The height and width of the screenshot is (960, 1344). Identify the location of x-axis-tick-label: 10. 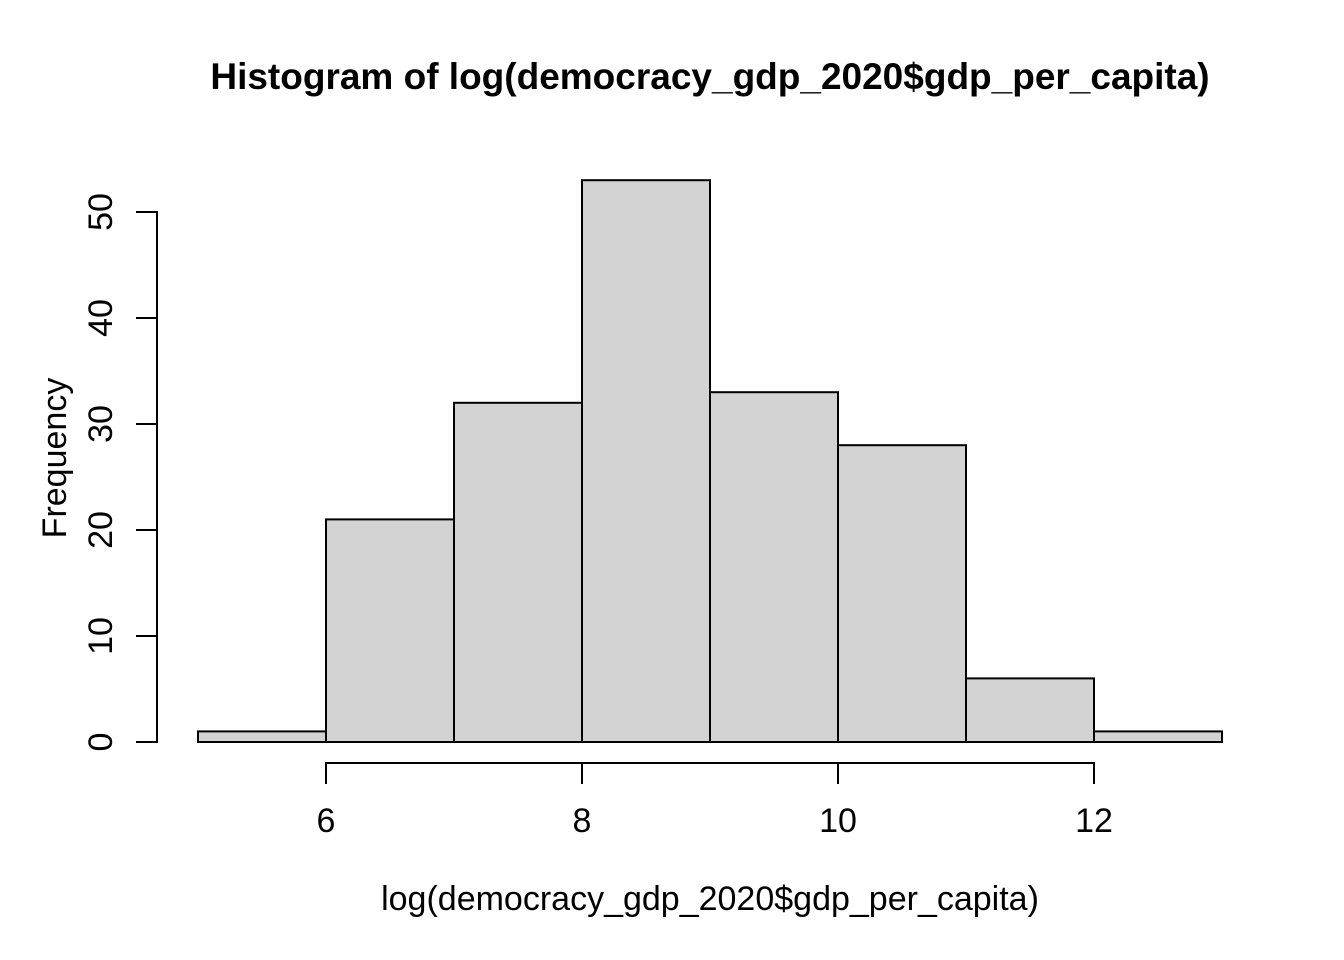
(838, 821).